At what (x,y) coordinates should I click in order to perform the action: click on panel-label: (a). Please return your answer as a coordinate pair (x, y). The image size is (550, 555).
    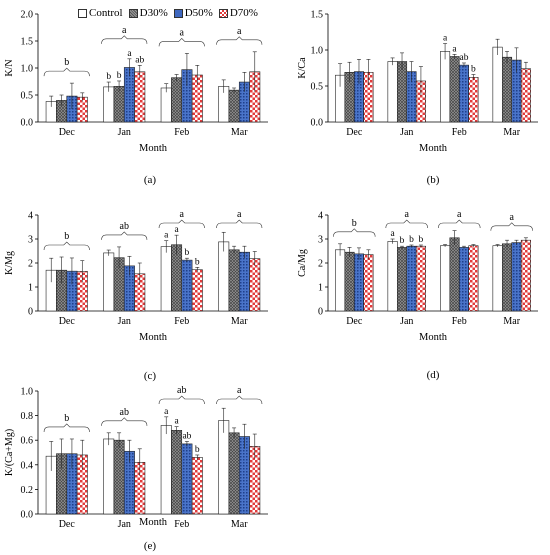
    Looking at the image, I should click on (150, 180).